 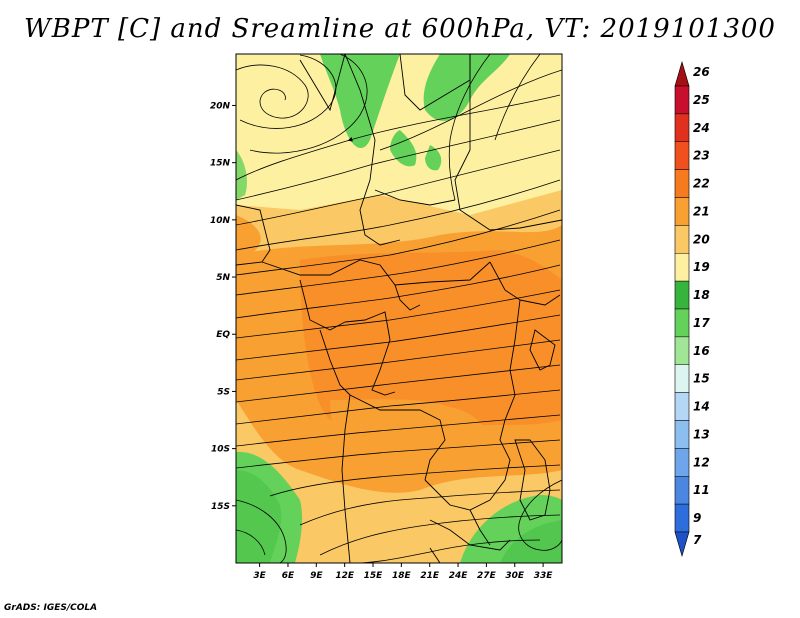 I want to click on colorbar-label: 17, so click(x=701, y=323).